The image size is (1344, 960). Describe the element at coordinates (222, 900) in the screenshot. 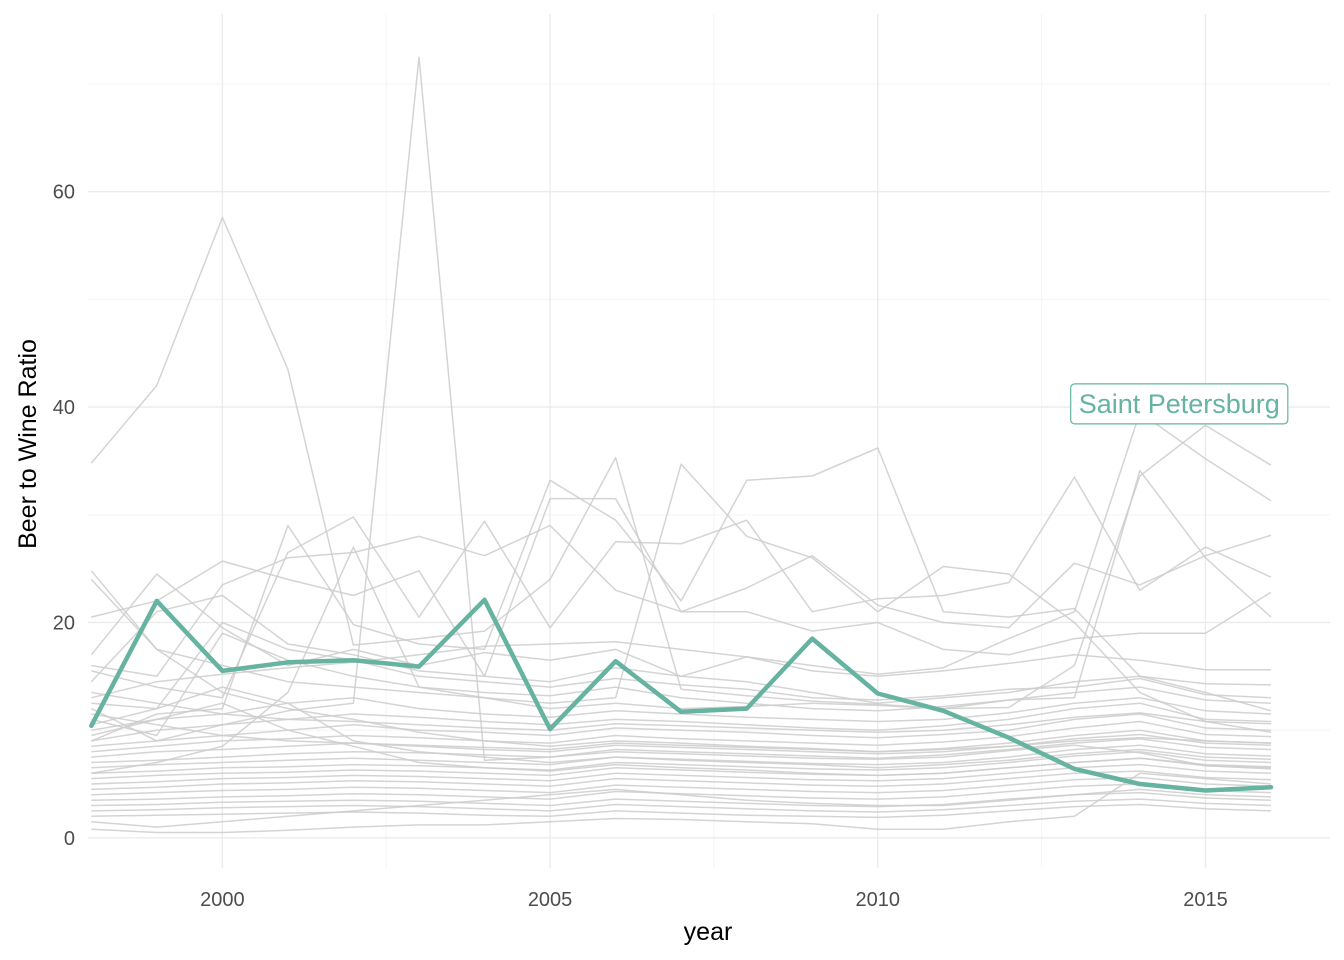

I see `x-tick-label: 2000` at that location.